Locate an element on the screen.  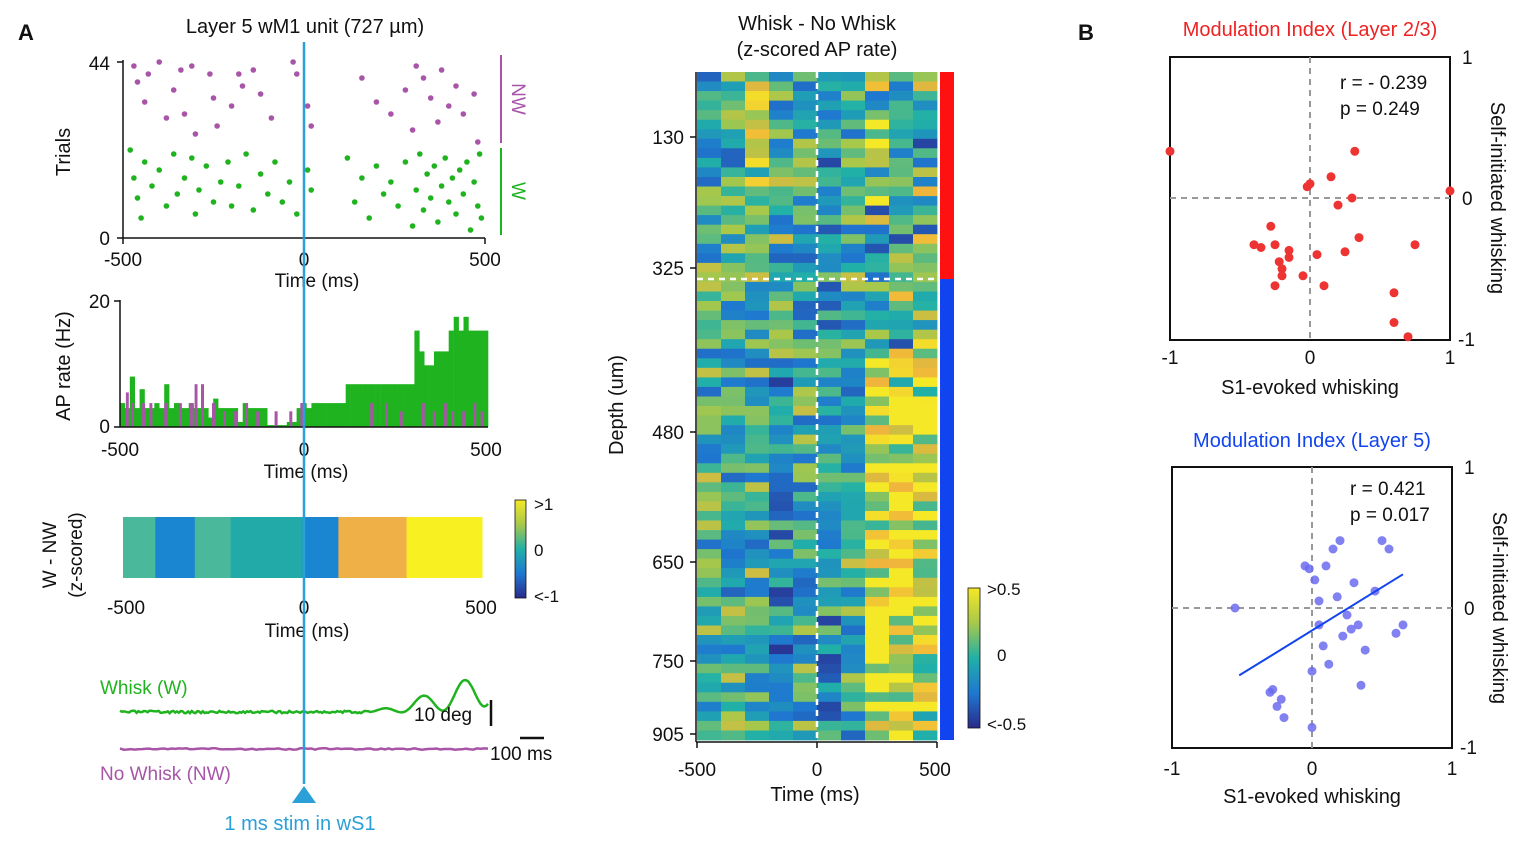
heatmap-xtick-0: 0 is located at coordinates (817, 770).